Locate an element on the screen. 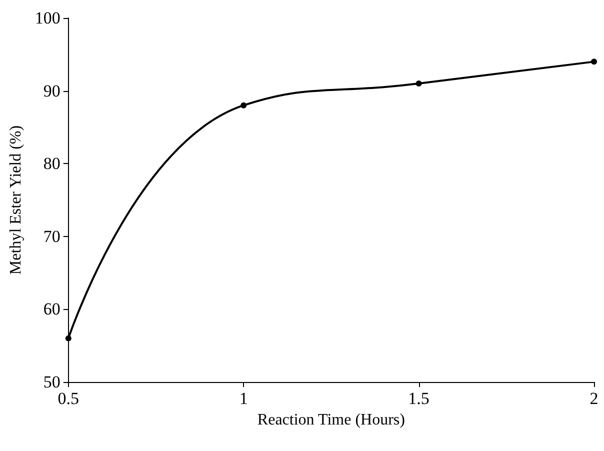 The width and height of the screenshot is (604, 451). x-tick-label: 1 is located at coordinates (243, 398).